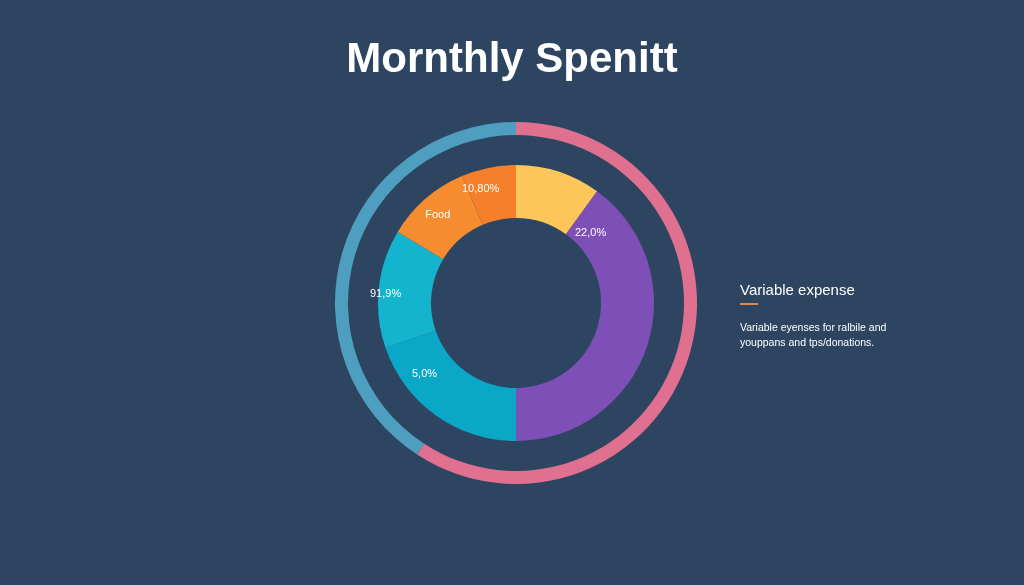 Image resolution: width=1024 pixels, height=585 pixels. Describe the element at coordinates (591, 232) in the screenshot. I see `text: 22,0%` at that location.